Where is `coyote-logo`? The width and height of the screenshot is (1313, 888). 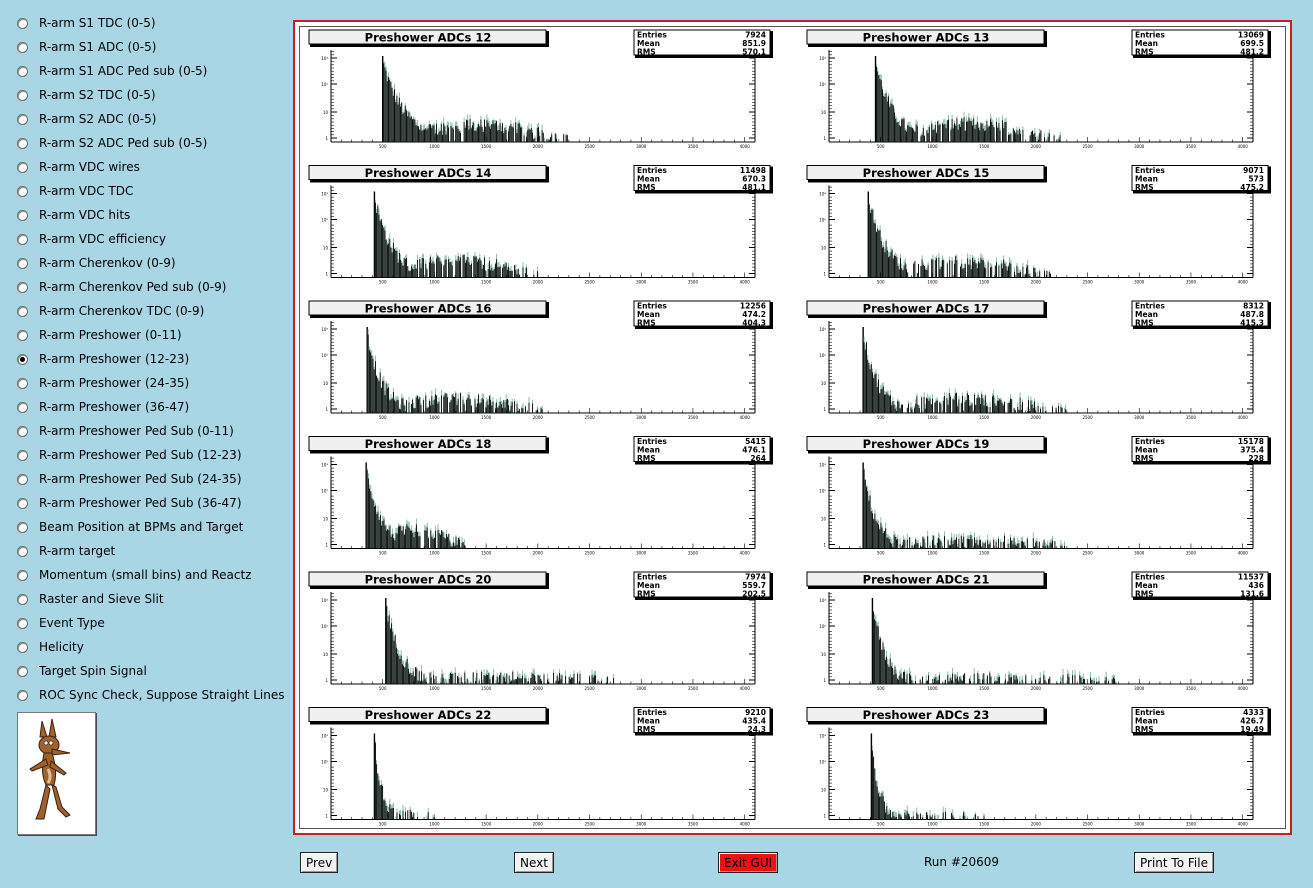 coyote-logo is located at coordinates (56, 773).